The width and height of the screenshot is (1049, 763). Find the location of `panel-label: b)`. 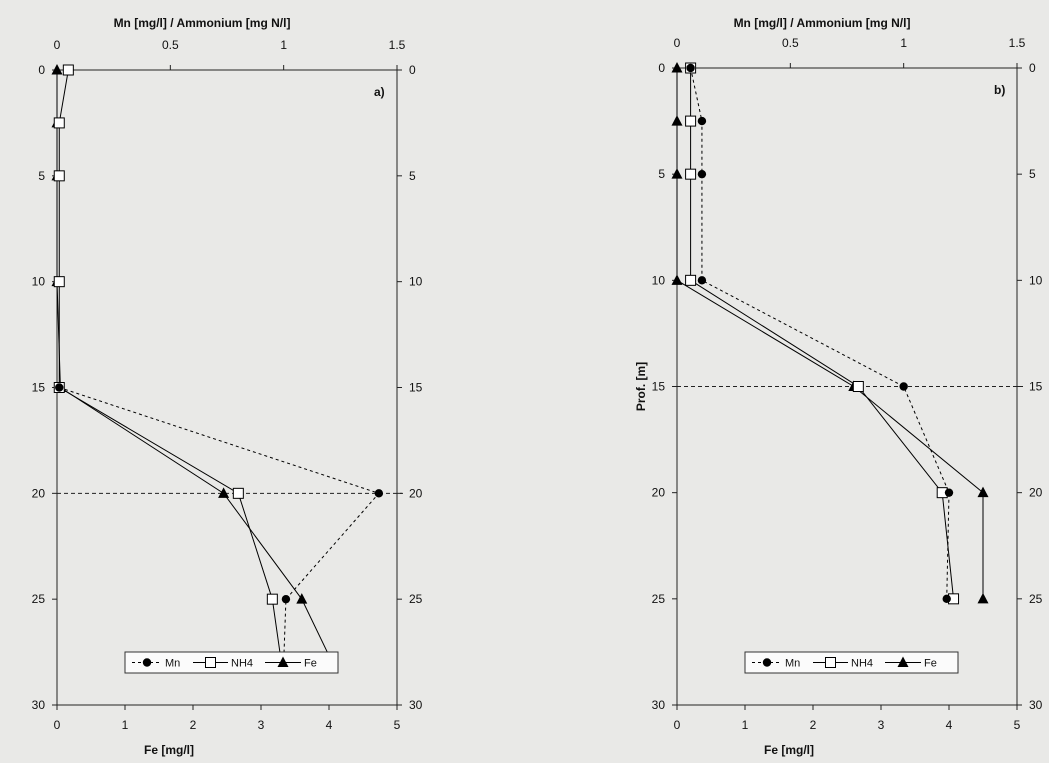

panel-label: b) is located at coordinates (999, 90).